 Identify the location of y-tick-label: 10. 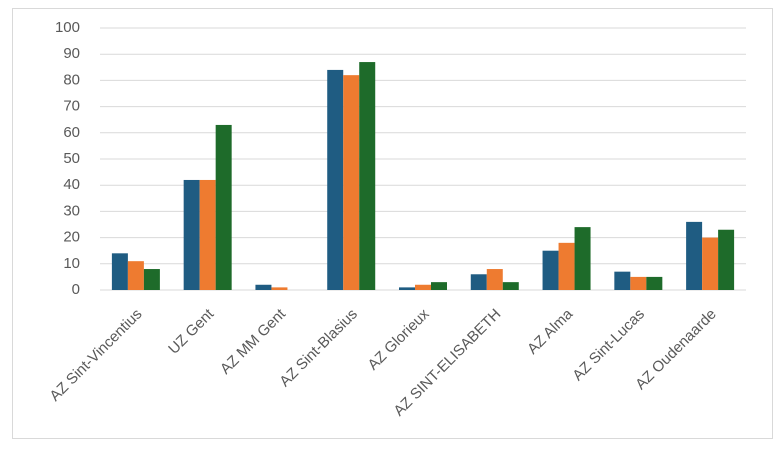
(71, 263).